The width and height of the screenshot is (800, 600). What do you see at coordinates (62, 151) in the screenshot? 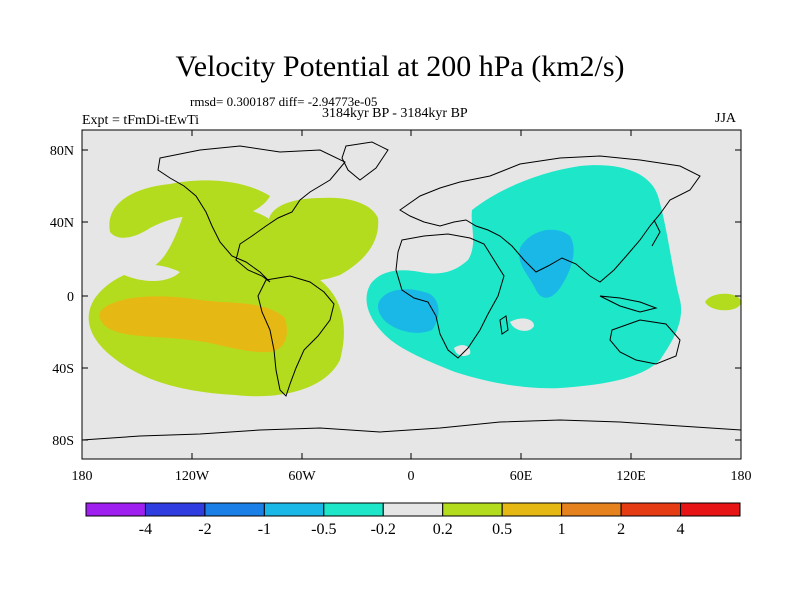
I see `y-tick-label: 80N` at bounding box center [62, 151].